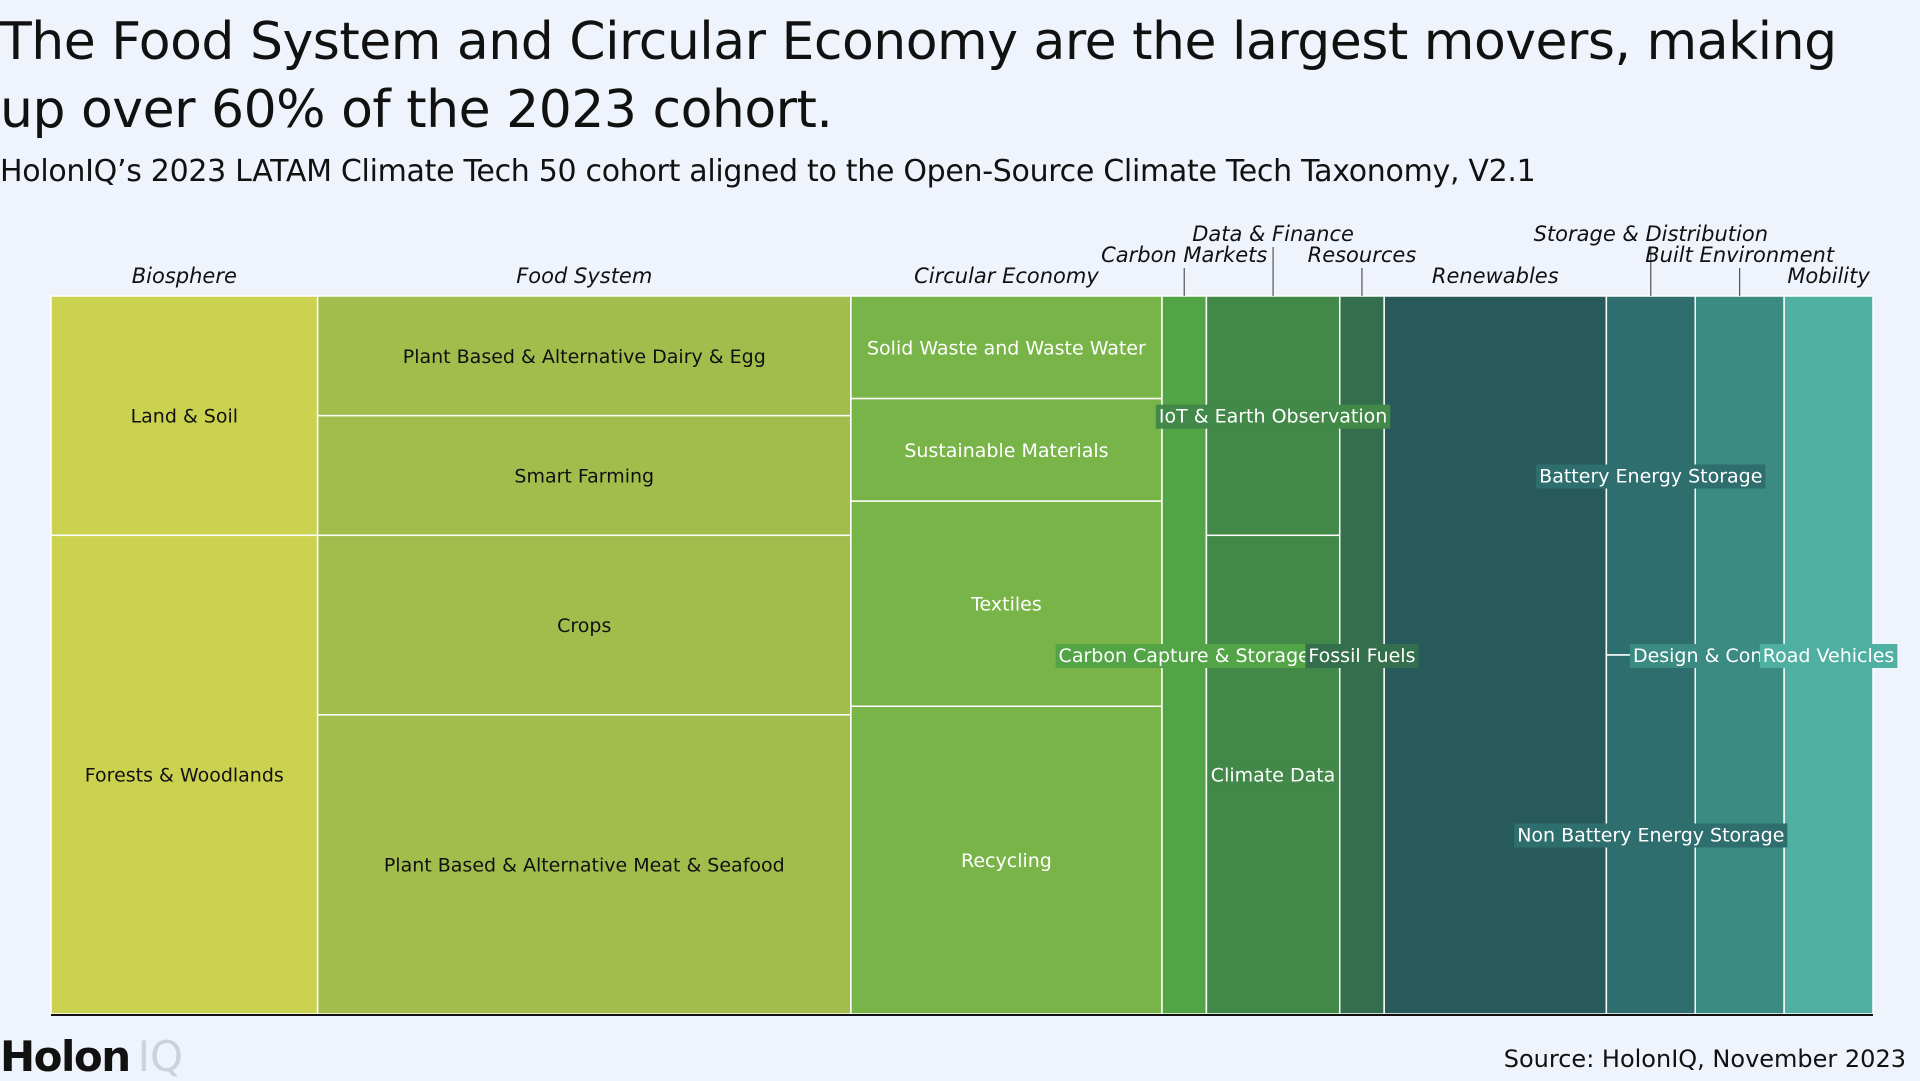 The height and width of the screenshot is (1081, 1920). I want to click on cell-label-recycling: Recycling, so click(1006, 861).